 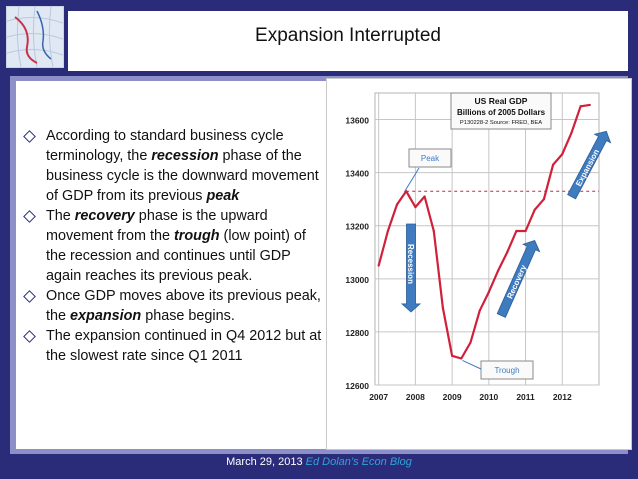 What do you see at coordinates (410, 264) in the screenshot?
I see `recession-arrow-label: Recession` at bounding box center [410, 264].